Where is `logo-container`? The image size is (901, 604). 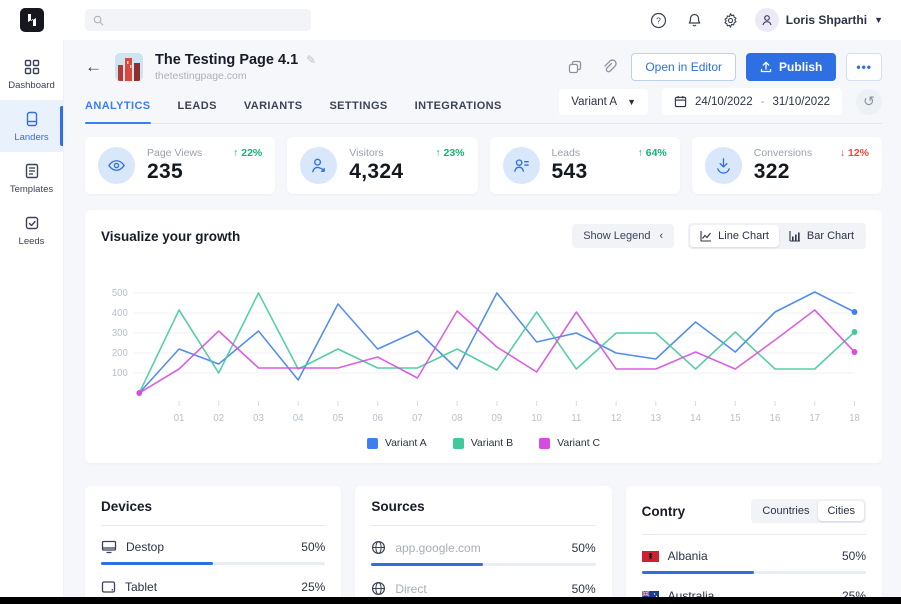 logo-container is located at coordinates (32, 20).